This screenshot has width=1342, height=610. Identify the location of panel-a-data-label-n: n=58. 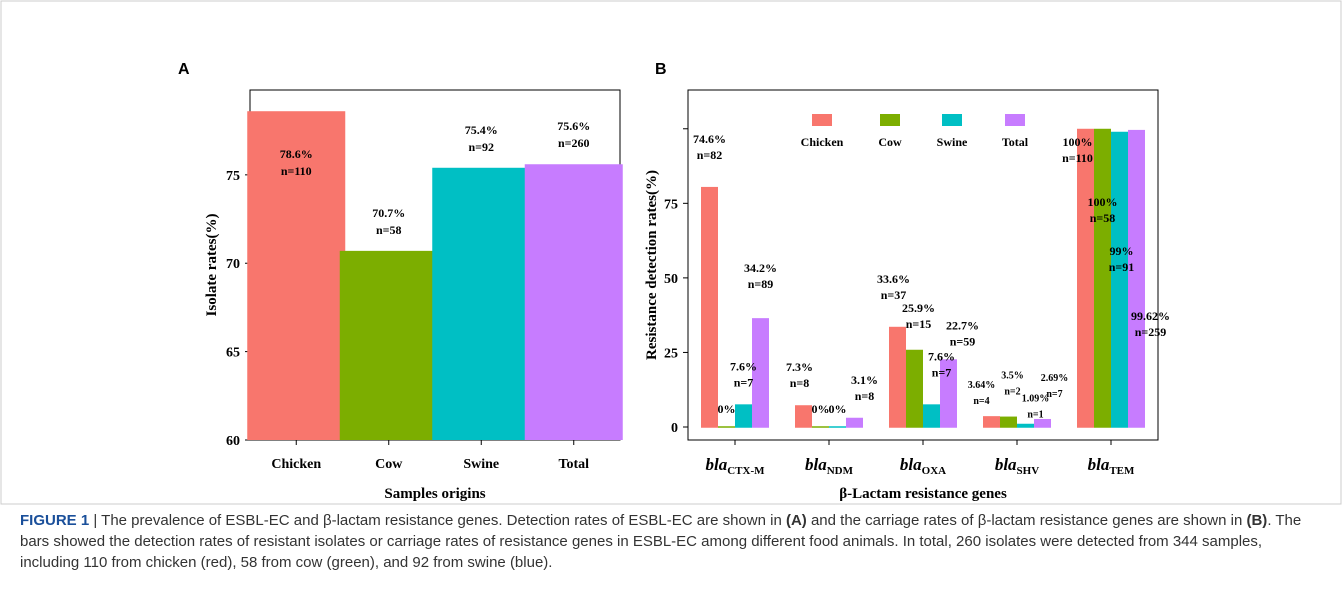
(389, 230).